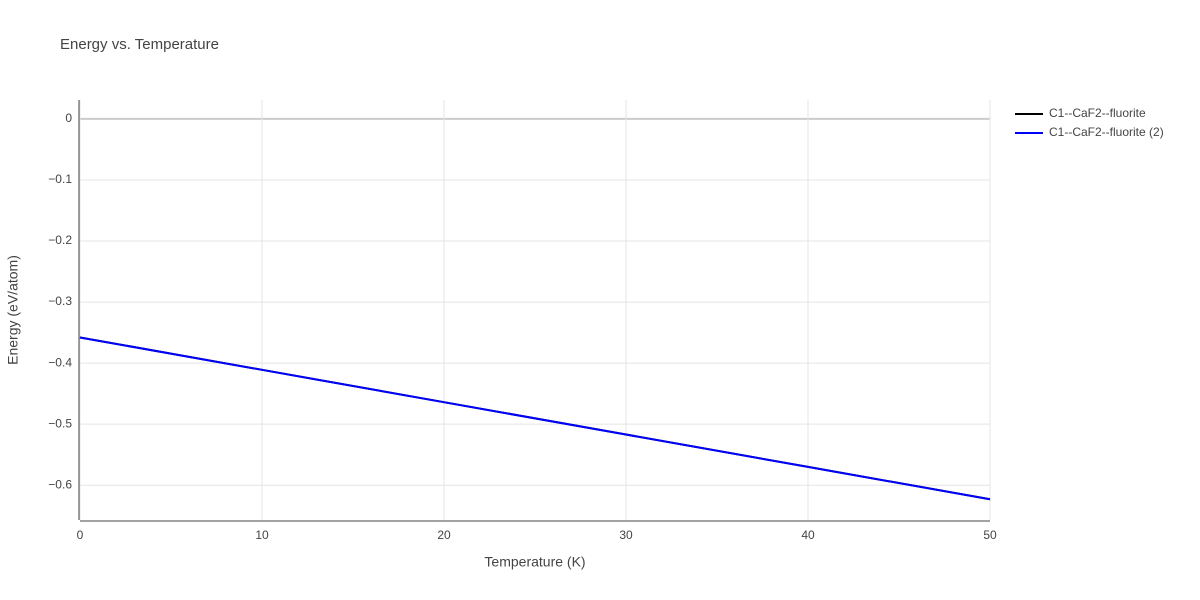  Describe the element at coordinates (626, 535) in the screenshot. I see `x-tick-label: 30` at that location.